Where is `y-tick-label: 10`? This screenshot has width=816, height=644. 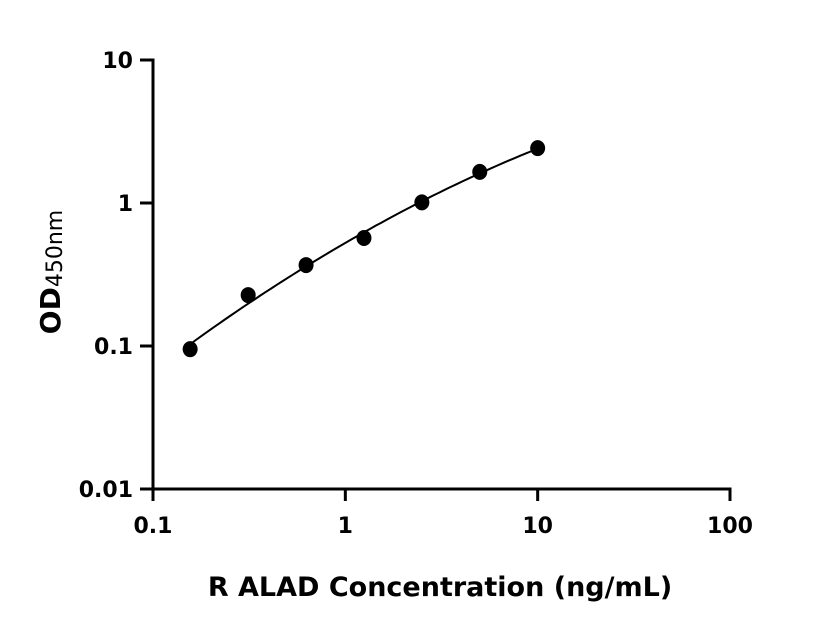
y-tick-label: 10 is located at coordinates (117, 61).